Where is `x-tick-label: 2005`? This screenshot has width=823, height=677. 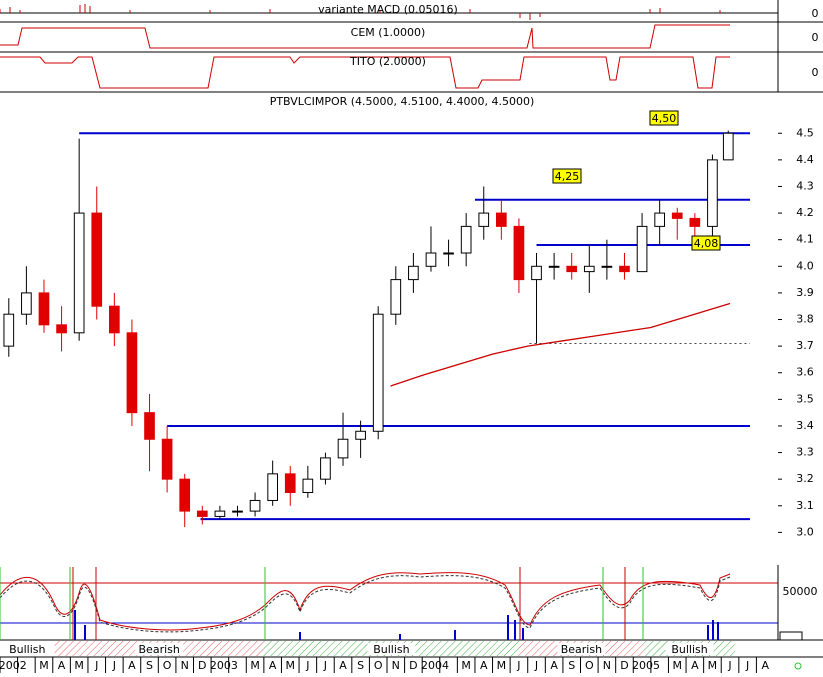 x-tick-label: 2005 is located at coordinates (646, 665).